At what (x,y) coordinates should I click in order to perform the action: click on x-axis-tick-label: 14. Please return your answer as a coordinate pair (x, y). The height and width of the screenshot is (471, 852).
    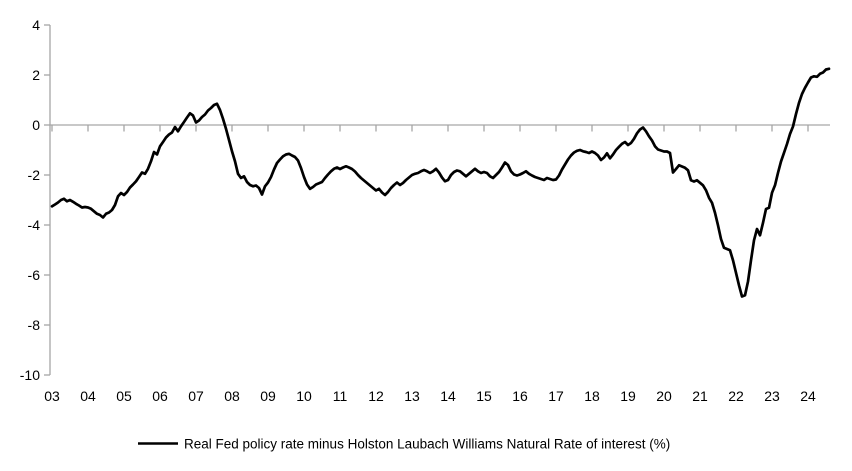
    Looking at the image, I should click on (448, 396).